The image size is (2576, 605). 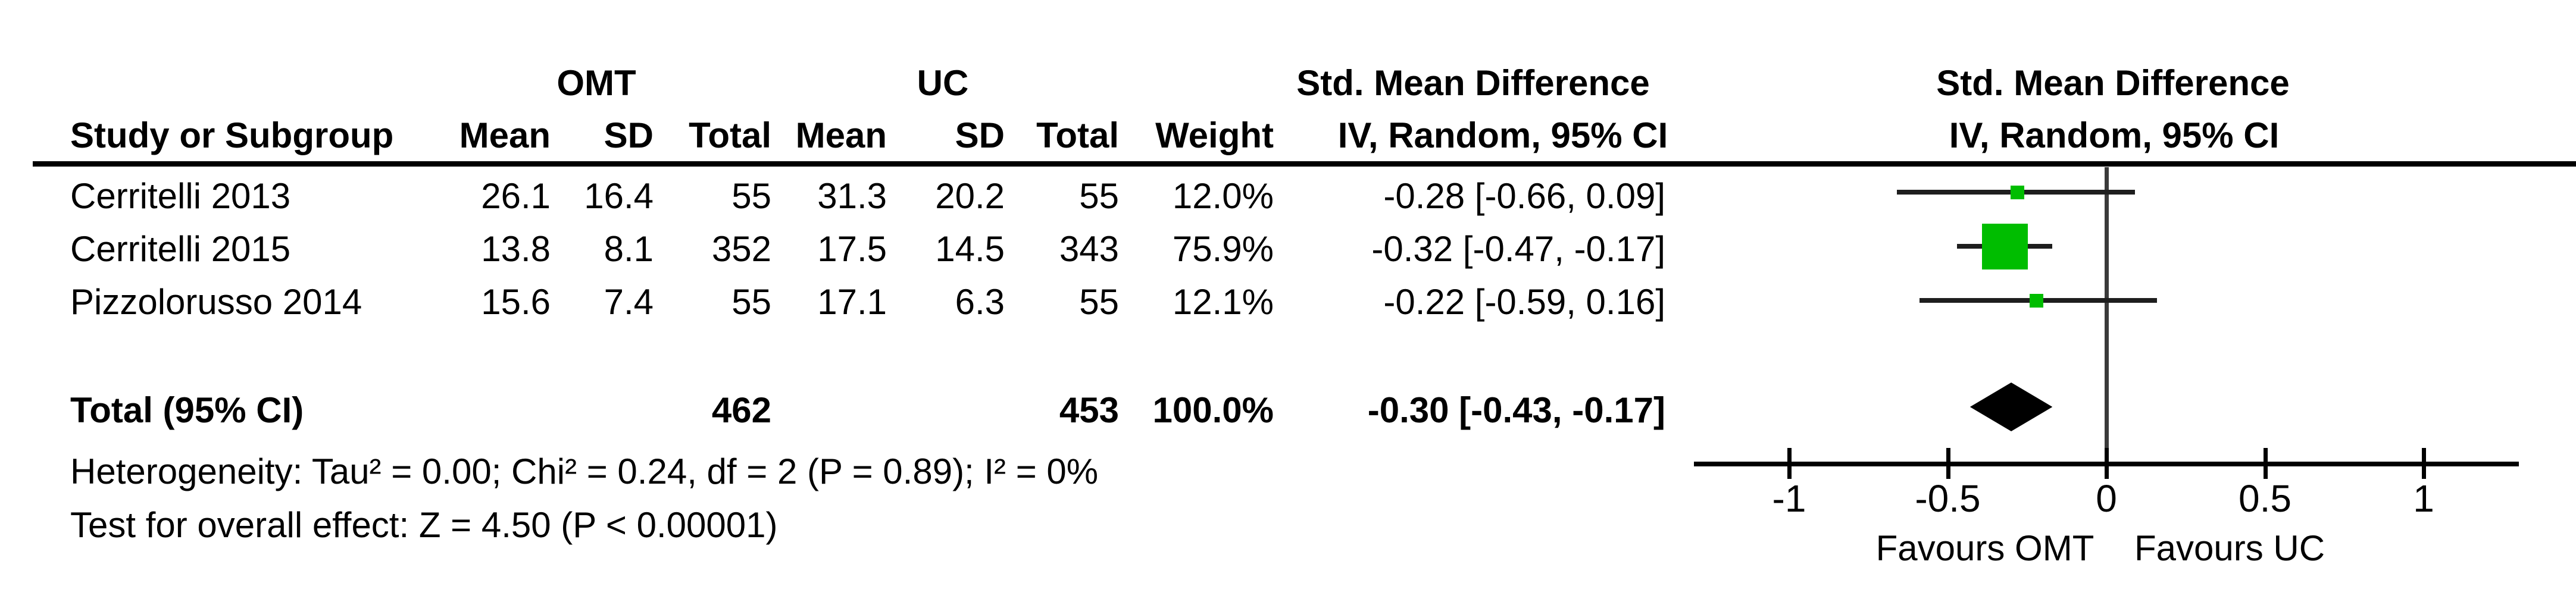 What do you see at coordinates (1304, 164) in the screenshot?
I see `header-divider-line` at bounding box center [1304, 164].